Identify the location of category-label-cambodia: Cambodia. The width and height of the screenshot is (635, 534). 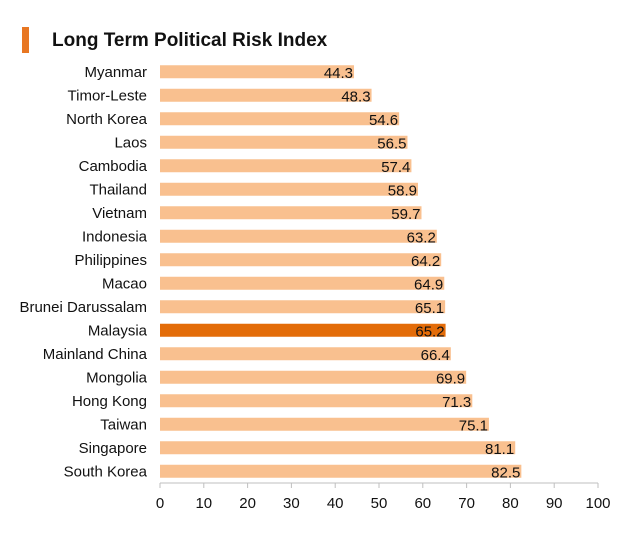
(113, 166).